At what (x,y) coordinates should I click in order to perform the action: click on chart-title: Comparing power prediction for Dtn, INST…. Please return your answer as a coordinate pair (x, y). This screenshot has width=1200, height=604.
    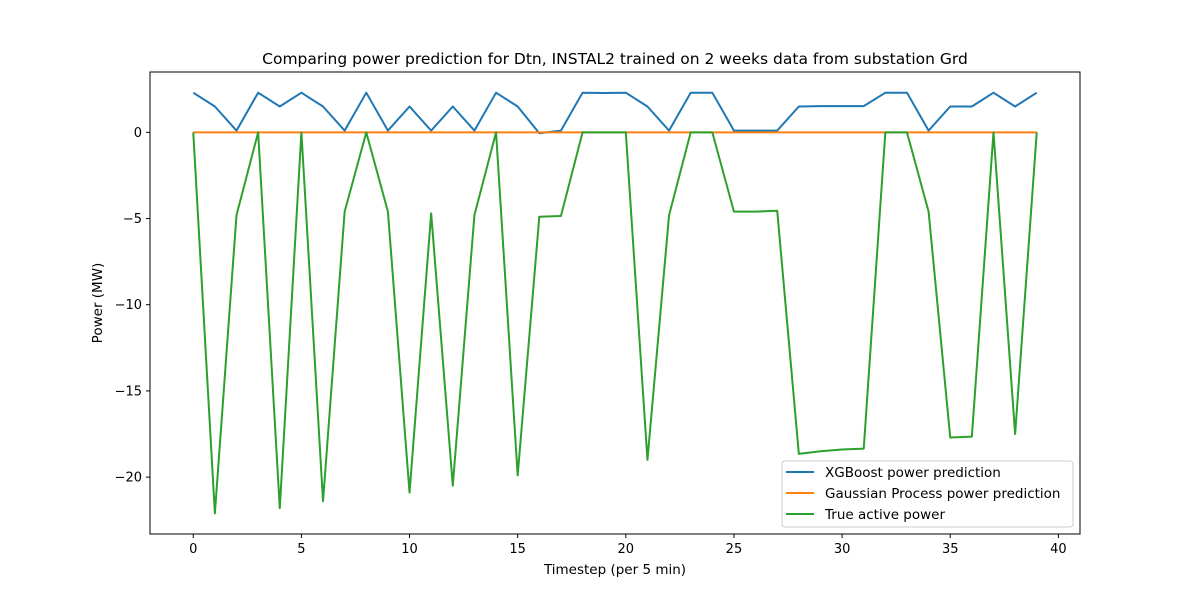
    Looking at the image, I should click on (615, 59).